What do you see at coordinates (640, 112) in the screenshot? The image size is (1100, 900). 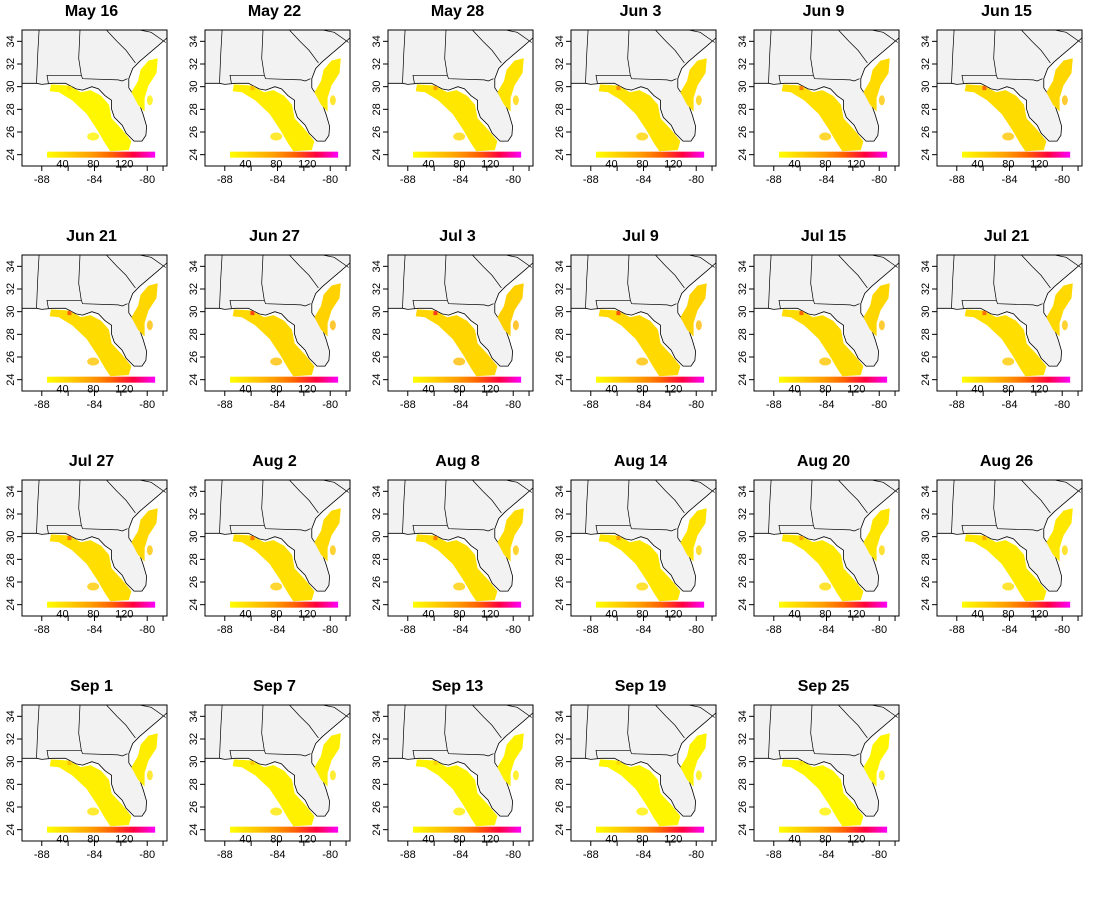 I see `map-panel: Jun 3 40 80 120 -88 -84 -80 24 26 28 30 32 34` at bounding box center [640, 112].